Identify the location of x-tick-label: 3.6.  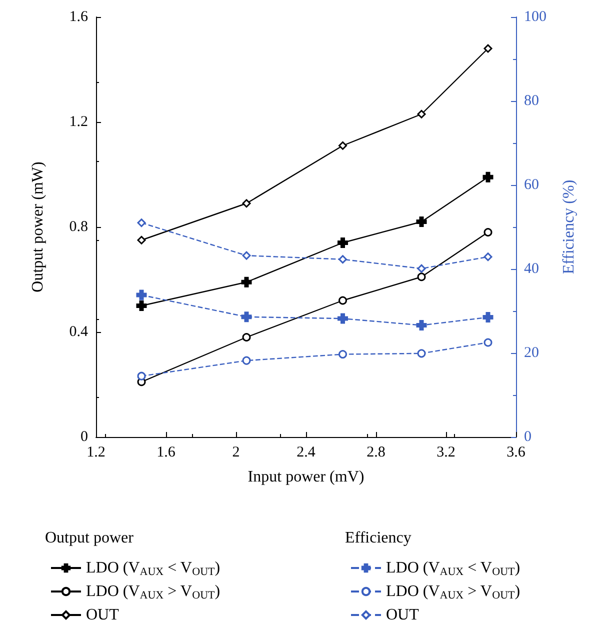
(516, 452).